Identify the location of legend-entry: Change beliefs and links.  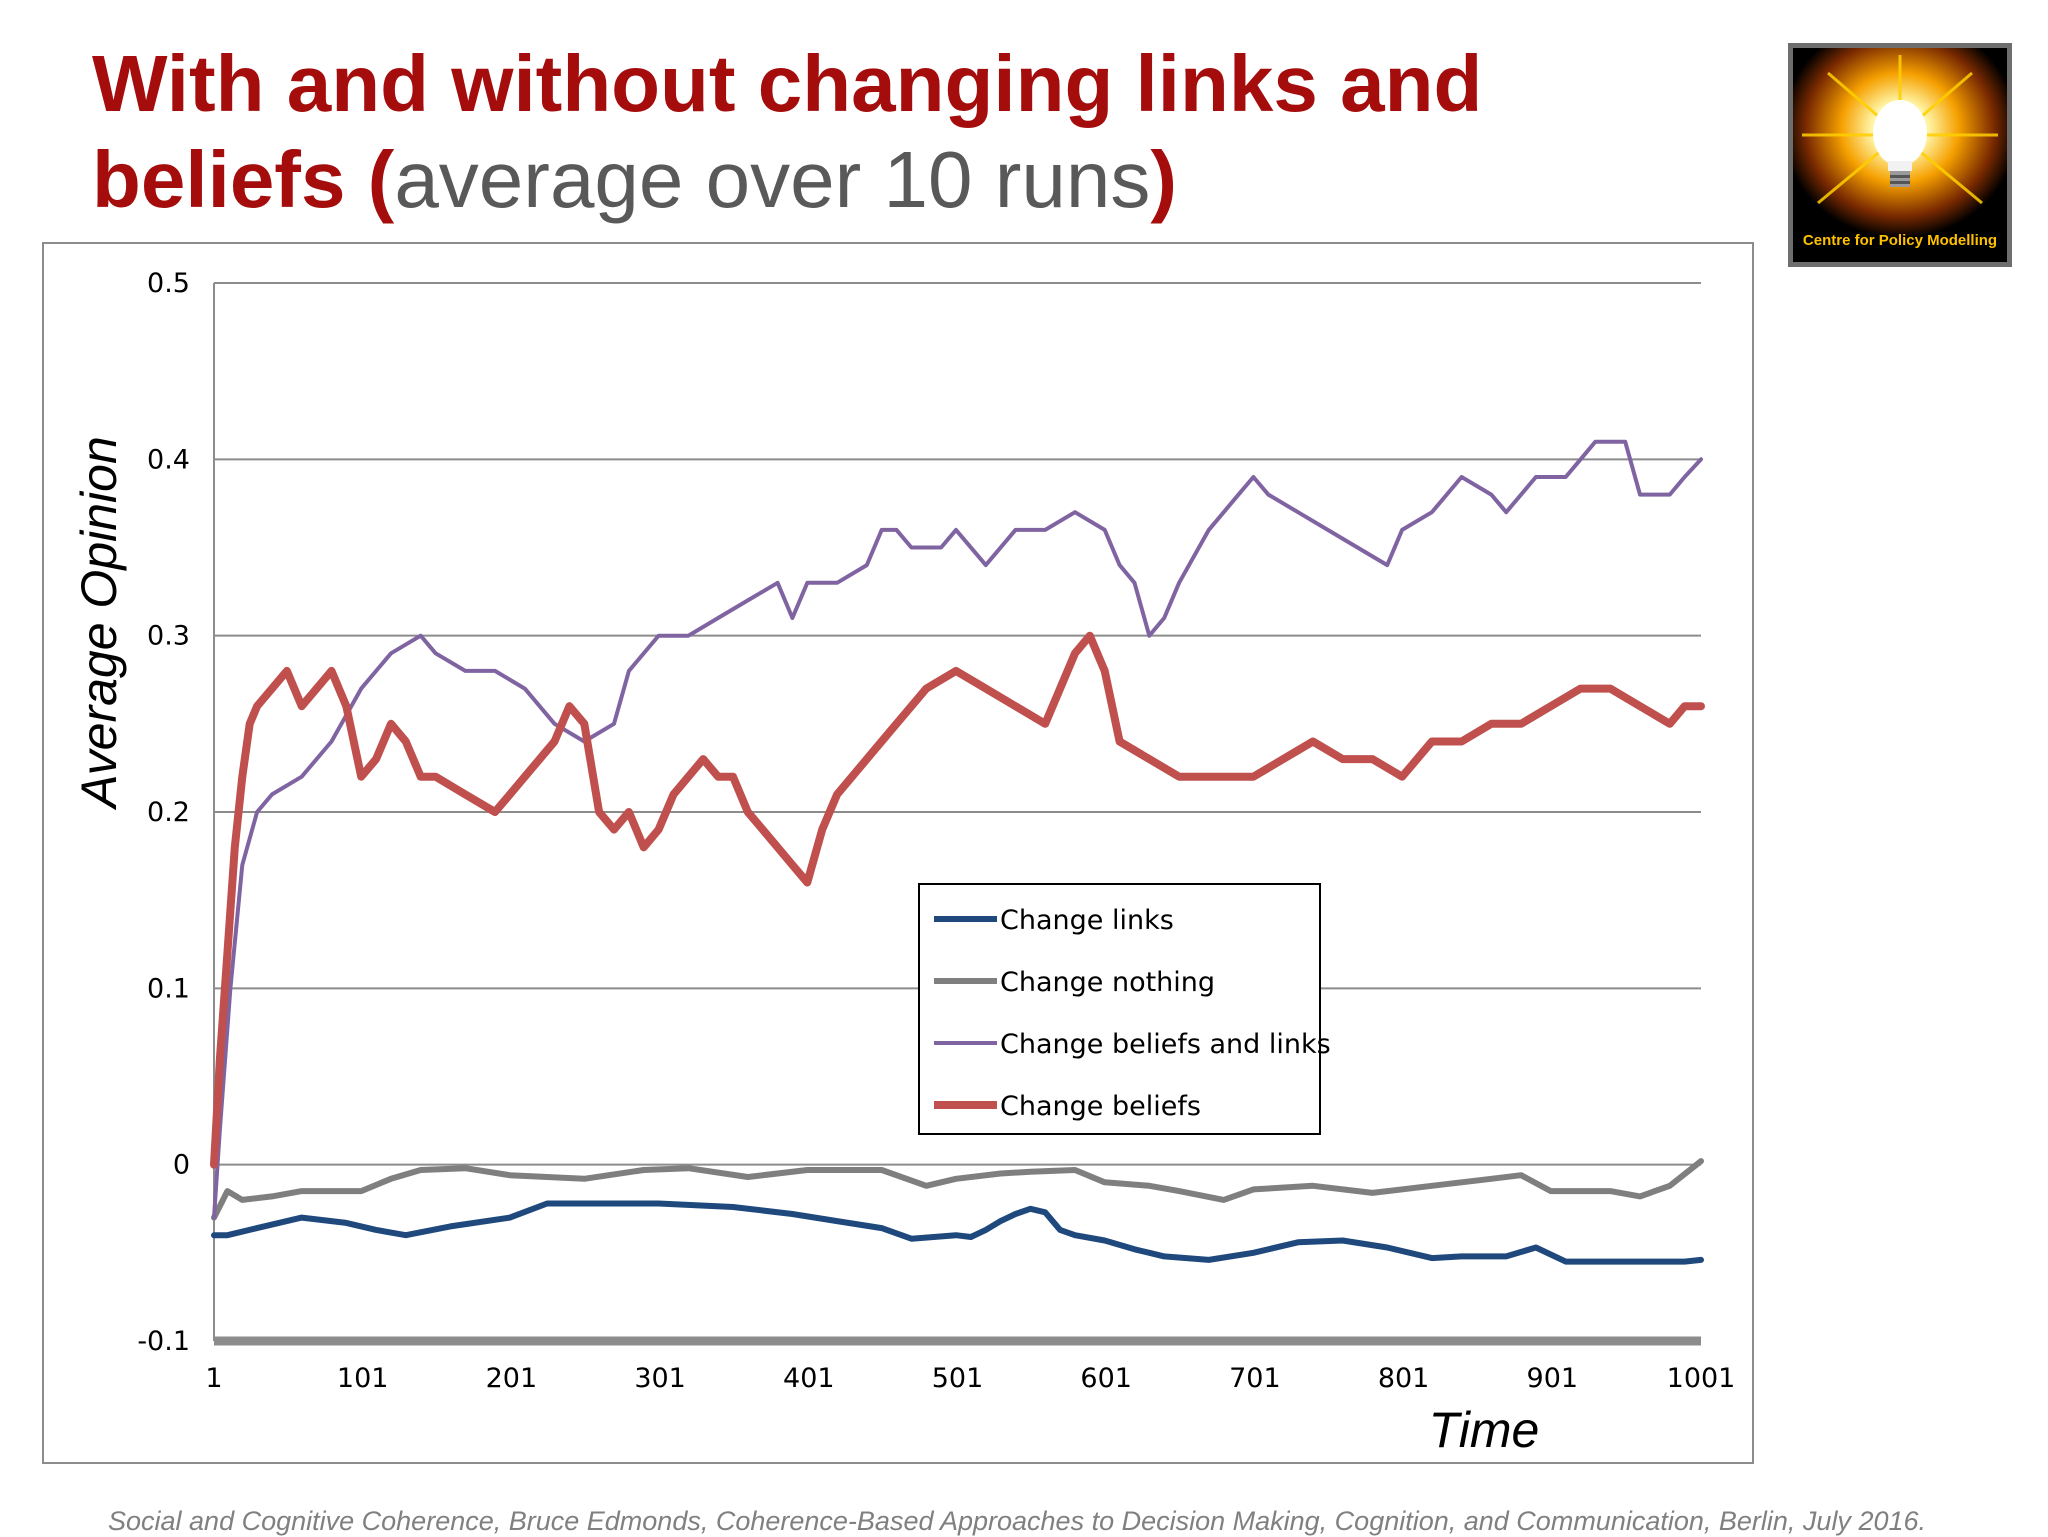
(1165, 1044).